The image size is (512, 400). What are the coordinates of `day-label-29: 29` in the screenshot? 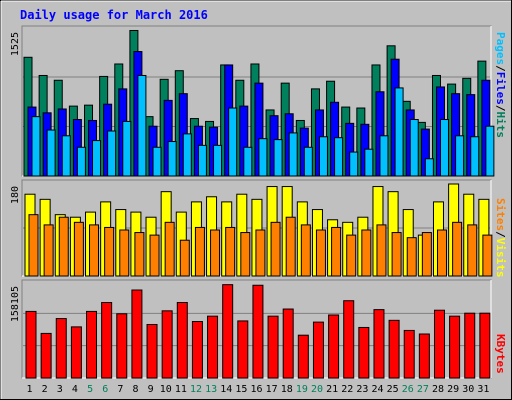 It's located at (453, 389).